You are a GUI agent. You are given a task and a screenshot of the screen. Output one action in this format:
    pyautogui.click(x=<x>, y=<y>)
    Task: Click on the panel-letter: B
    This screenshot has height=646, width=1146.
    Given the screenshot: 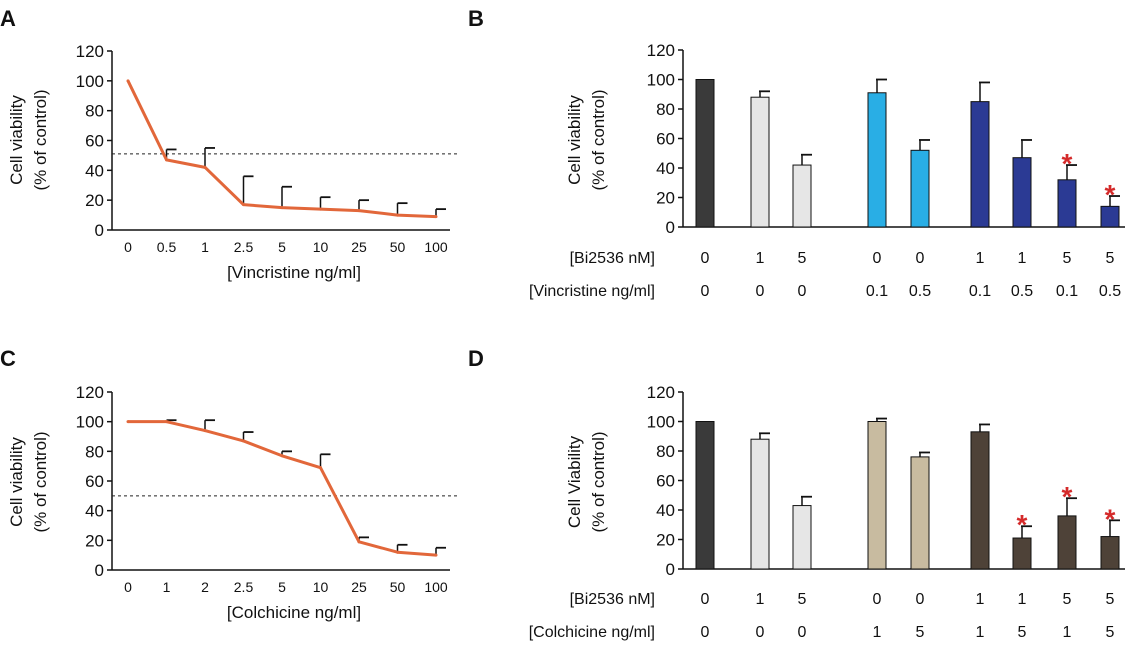 What is the action you would take?
    pyautogui.click(x=476, y=18)
    